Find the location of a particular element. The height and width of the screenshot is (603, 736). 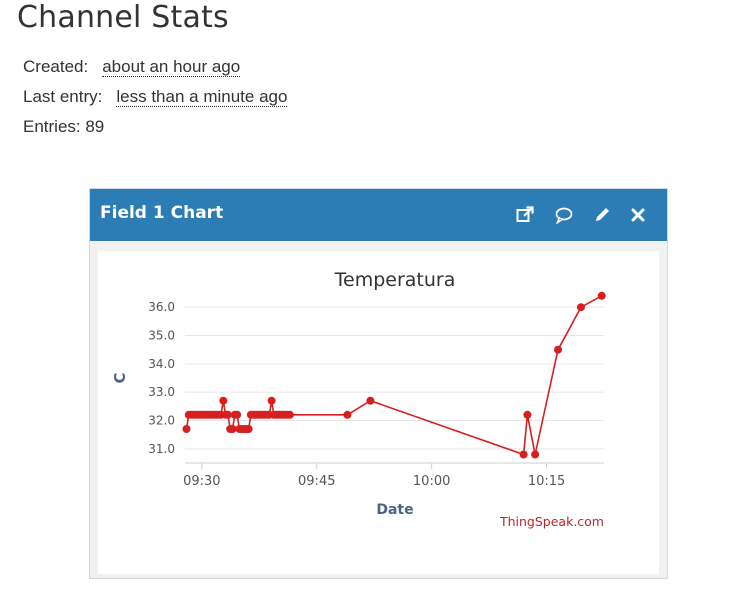

created-row: Created: about an hour ago is located at coordinates (155, 67).